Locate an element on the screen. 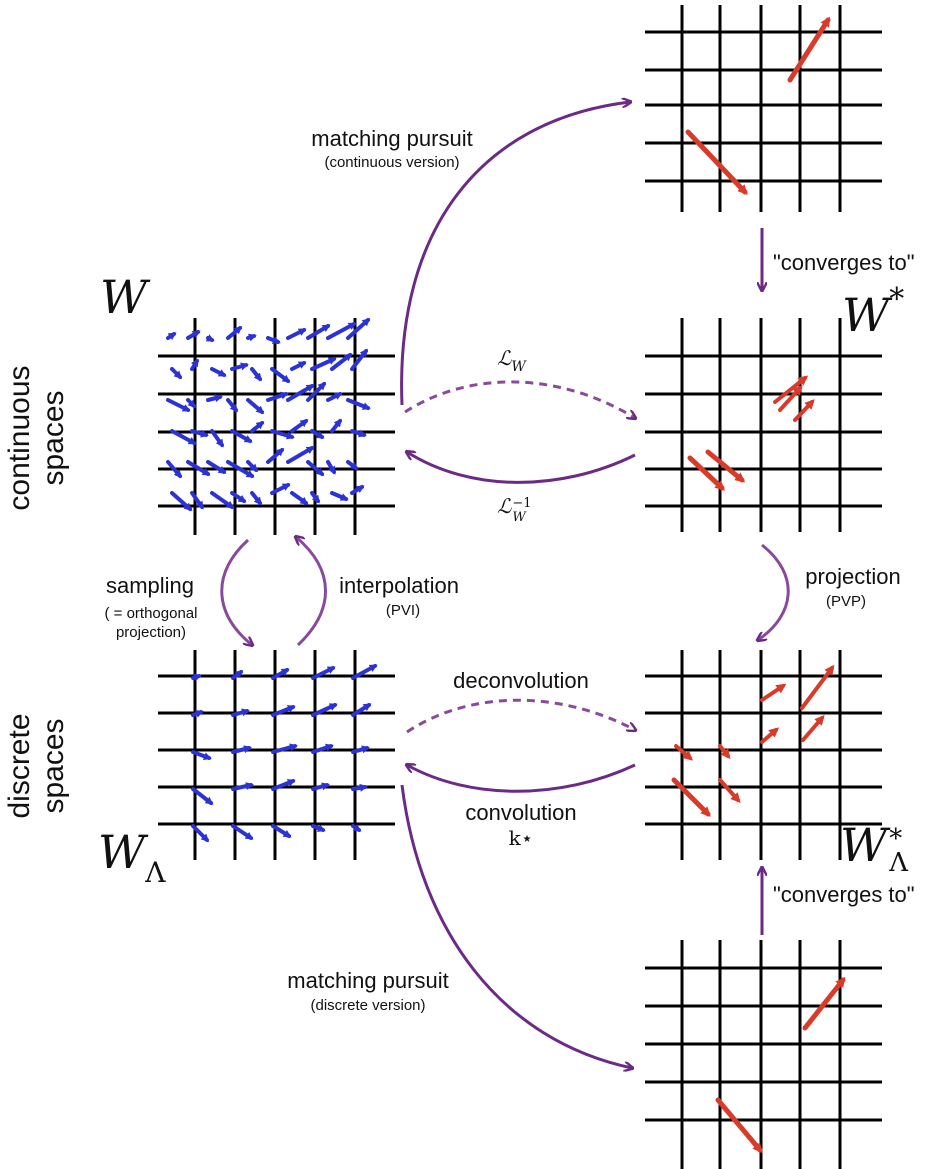 This screenshot has height=1169, width=949. deconvolution-arrow is located at coordinates (520, 716).